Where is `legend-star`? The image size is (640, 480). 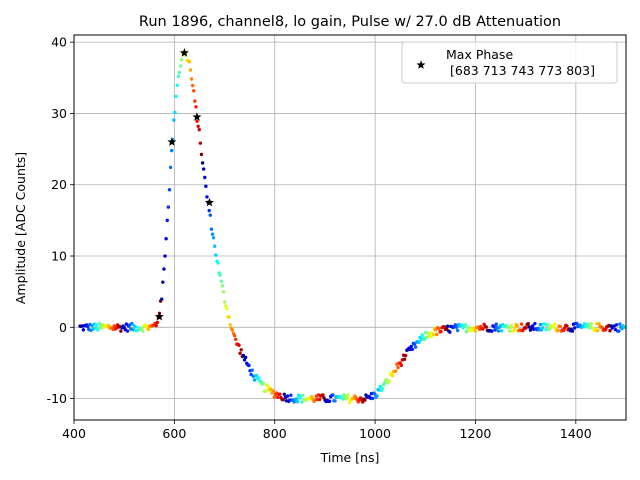
legend-star is located at coordinates (421, 64).